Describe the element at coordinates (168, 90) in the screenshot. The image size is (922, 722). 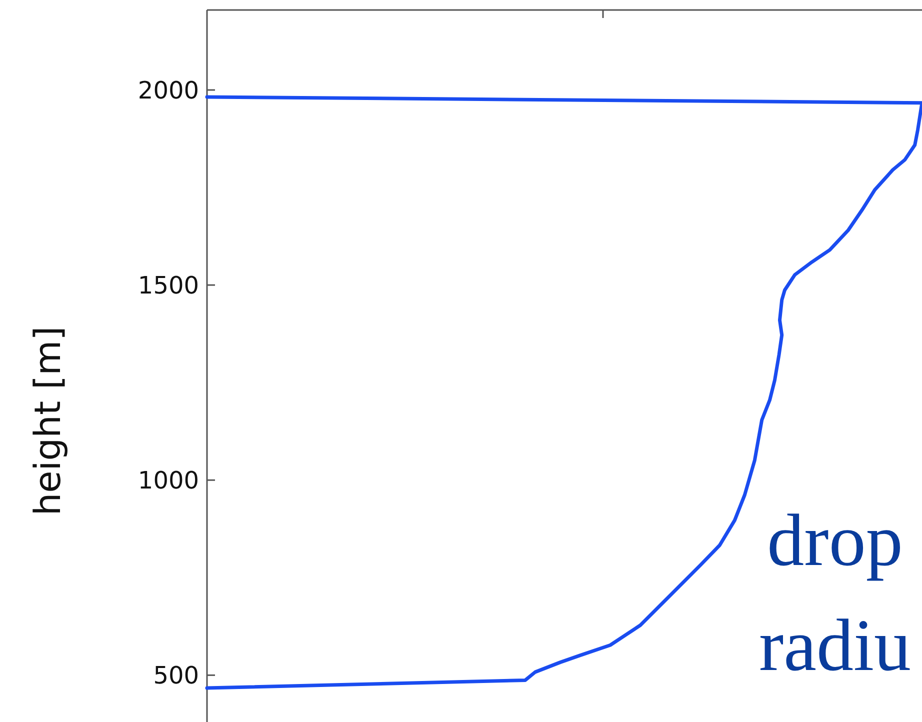
I see `y-tick-label: 2000` at that location.